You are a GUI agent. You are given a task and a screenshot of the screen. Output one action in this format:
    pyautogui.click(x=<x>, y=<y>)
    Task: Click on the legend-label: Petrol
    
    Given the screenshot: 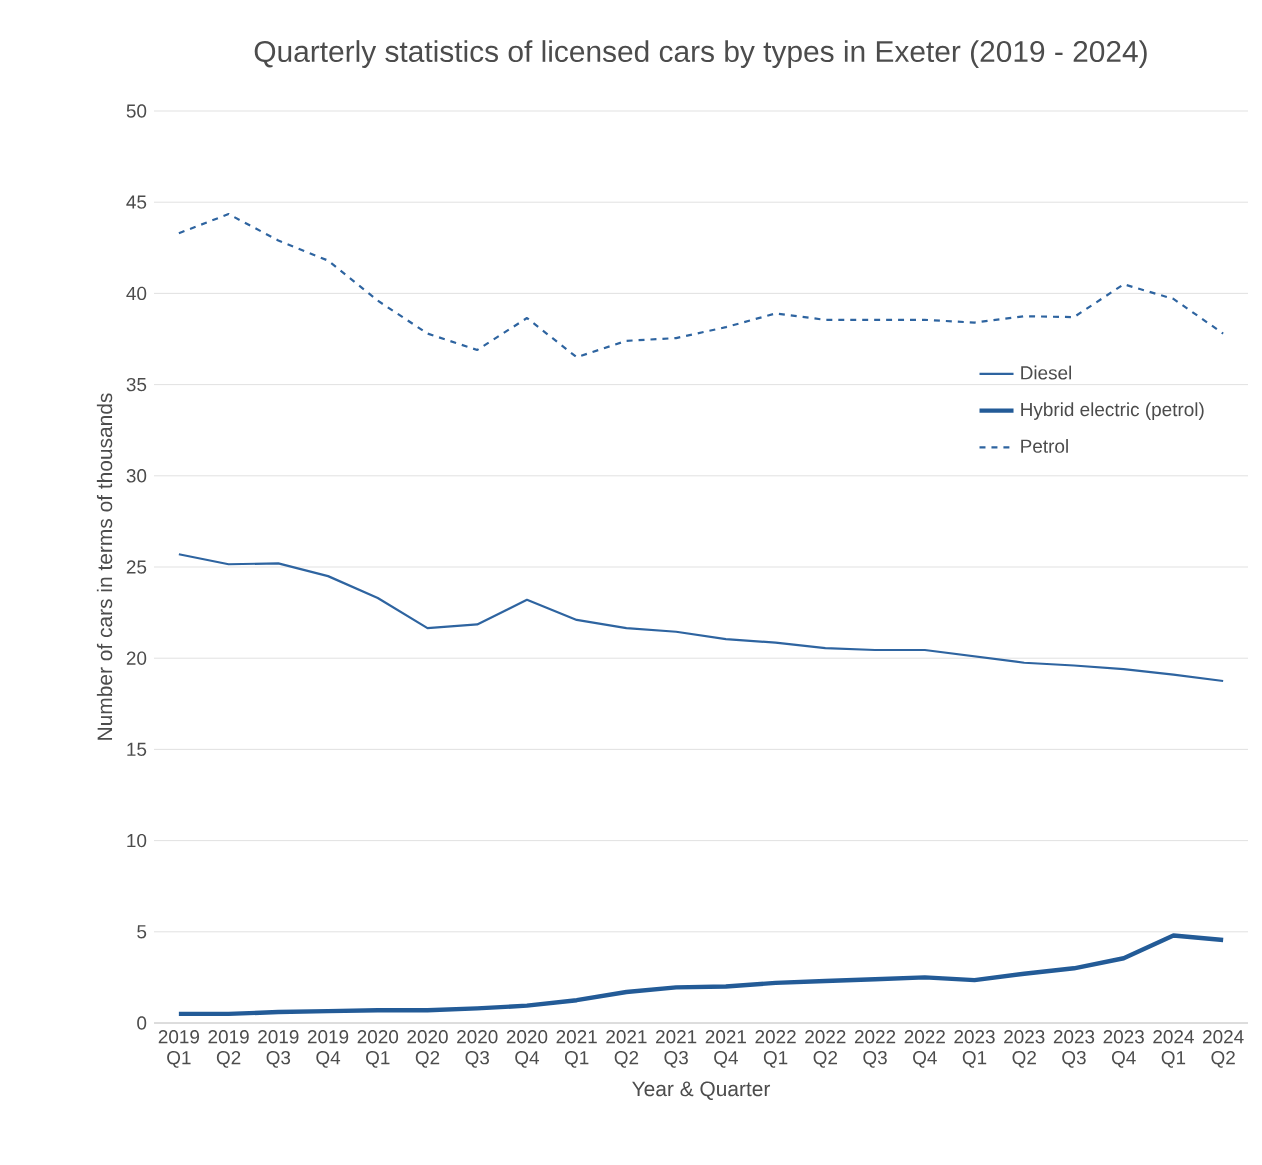 What is the action you would take?
    pyautogui.click(x=1044, y=445)
    